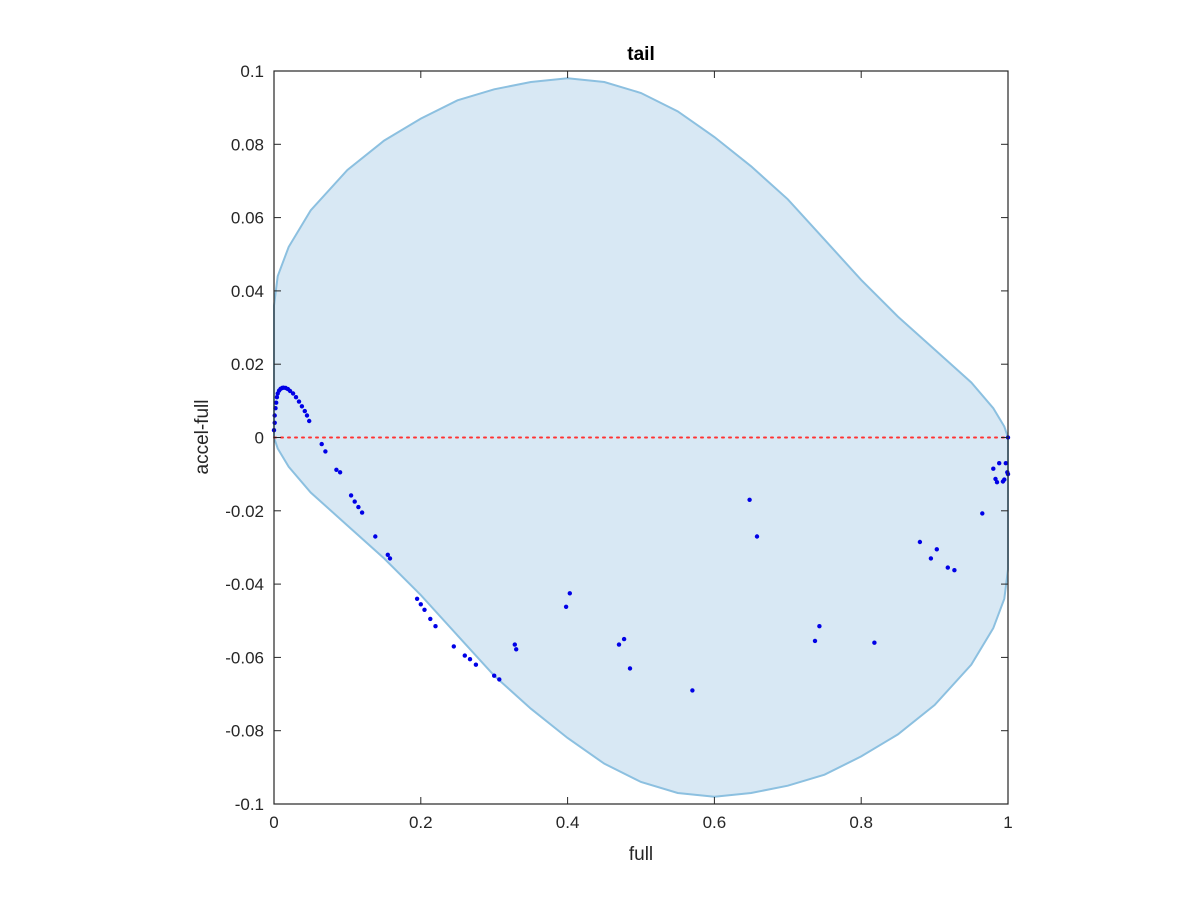  Describe the element at coordinates (244, 584) in the screenshot. I see `y-tick-label: -0.04` at that location.